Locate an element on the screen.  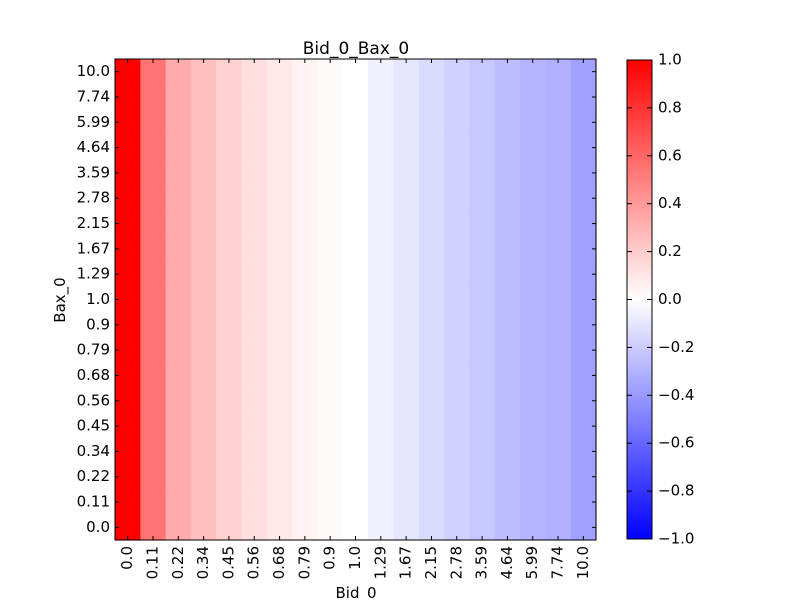
x-tick-label: 0.34 is located at coordinates (203, 562).